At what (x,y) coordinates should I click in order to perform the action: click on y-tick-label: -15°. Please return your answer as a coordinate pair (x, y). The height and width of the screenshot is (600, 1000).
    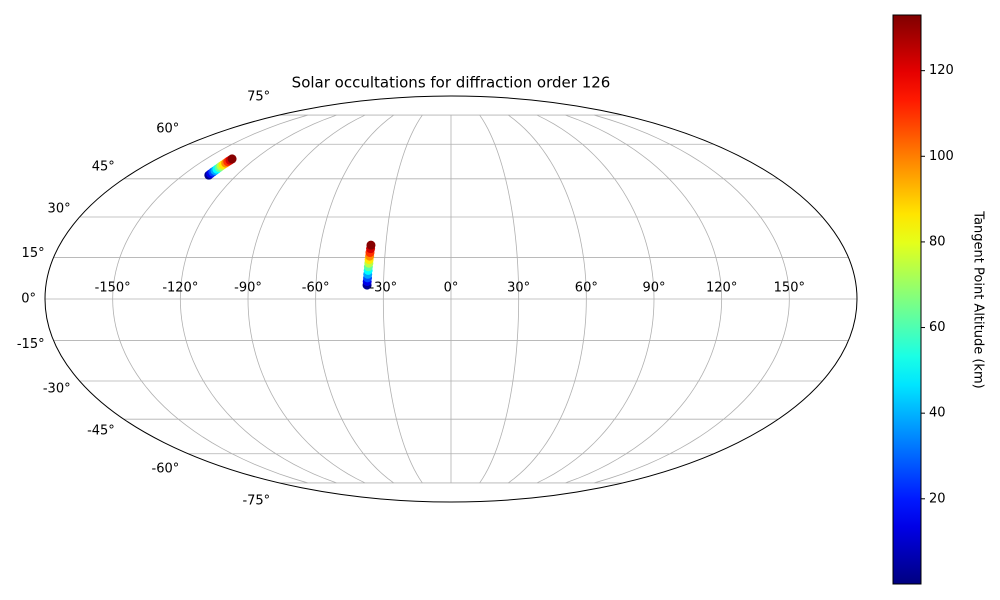
    Looking at the image, I should click on (31, 344).